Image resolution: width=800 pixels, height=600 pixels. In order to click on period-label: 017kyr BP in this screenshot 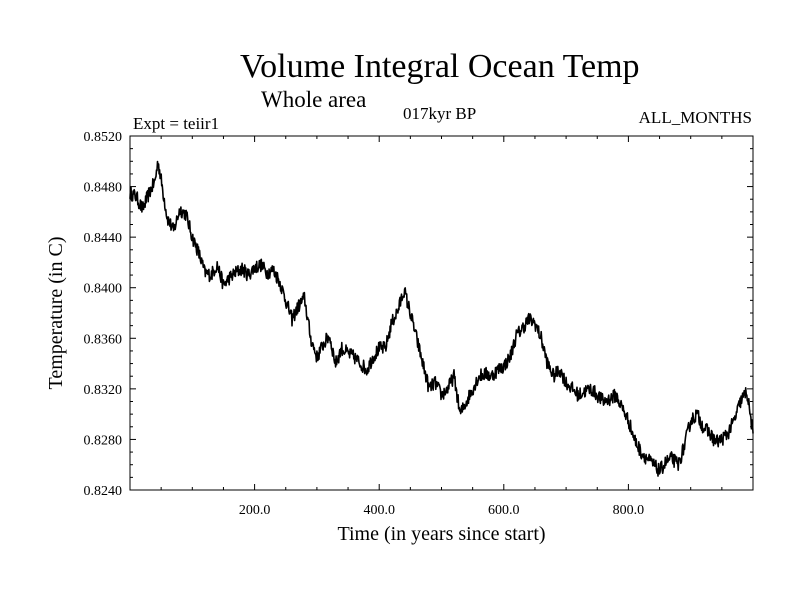, I will do `click(440, 113)`.